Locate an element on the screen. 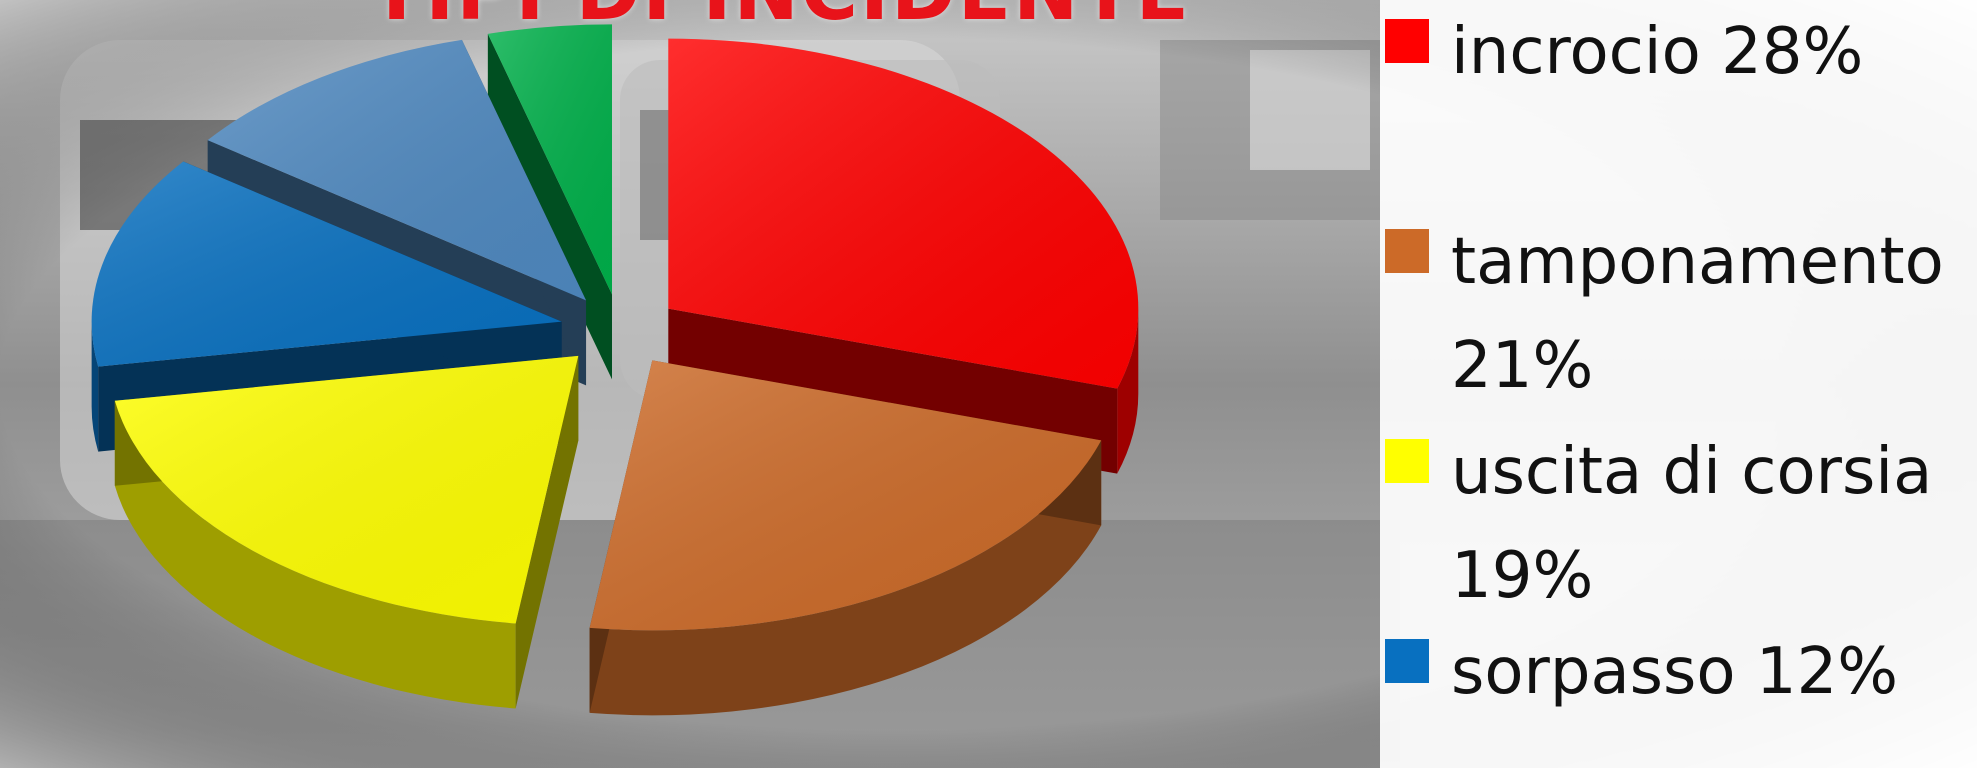  legend-entry: sorpasso 12% is located at coordinates (1678, 672).